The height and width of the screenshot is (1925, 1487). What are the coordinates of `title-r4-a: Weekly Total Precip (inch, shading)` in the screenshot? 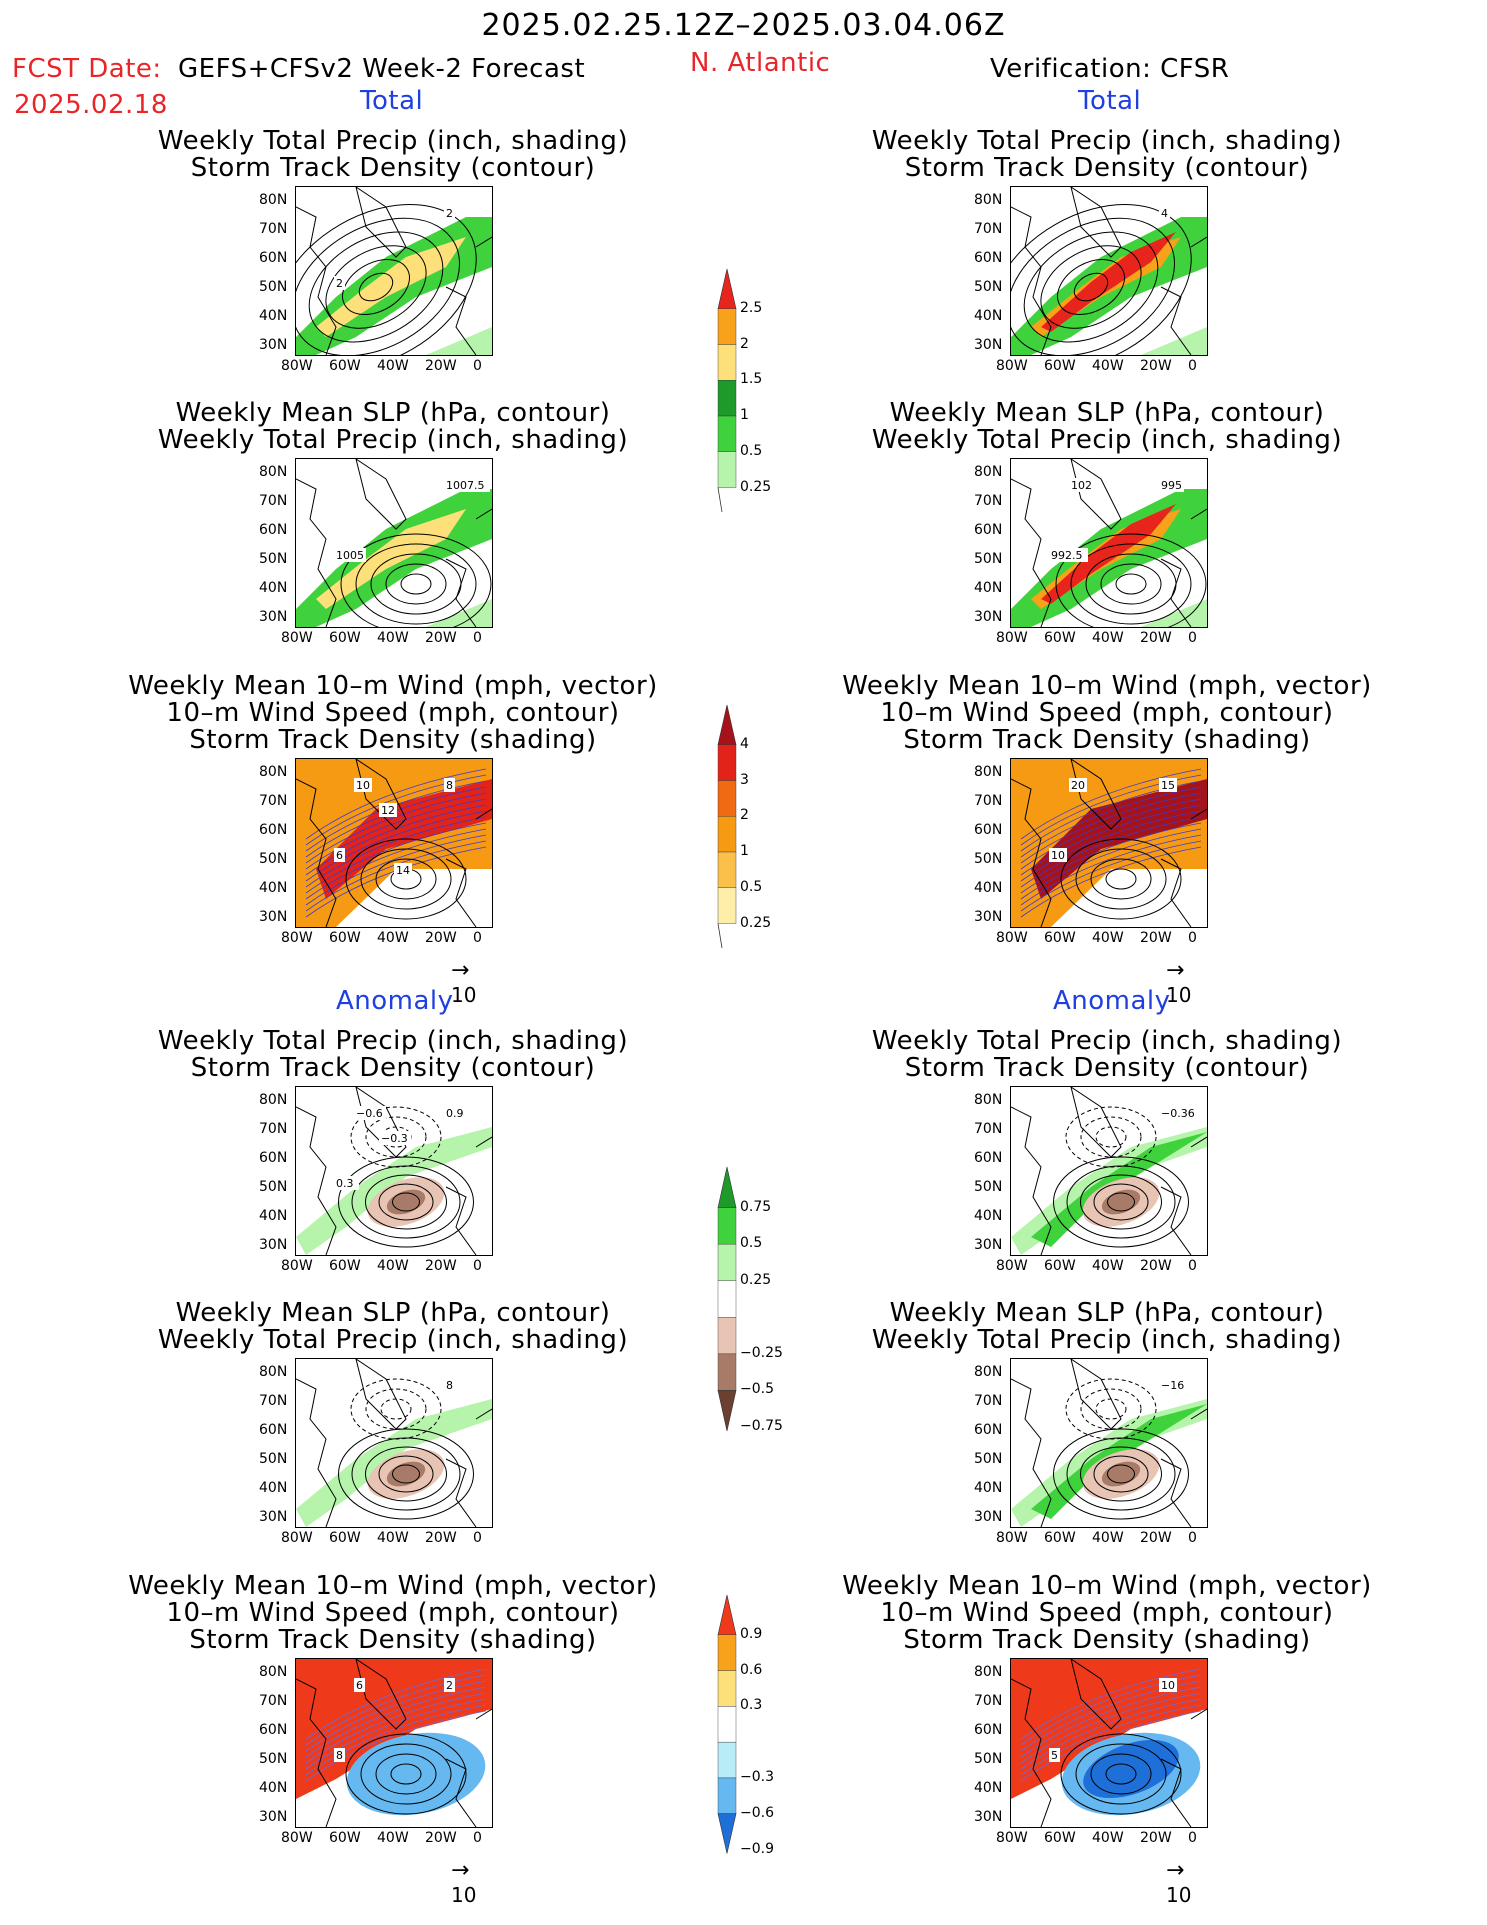 It's located at (1107, 1041).